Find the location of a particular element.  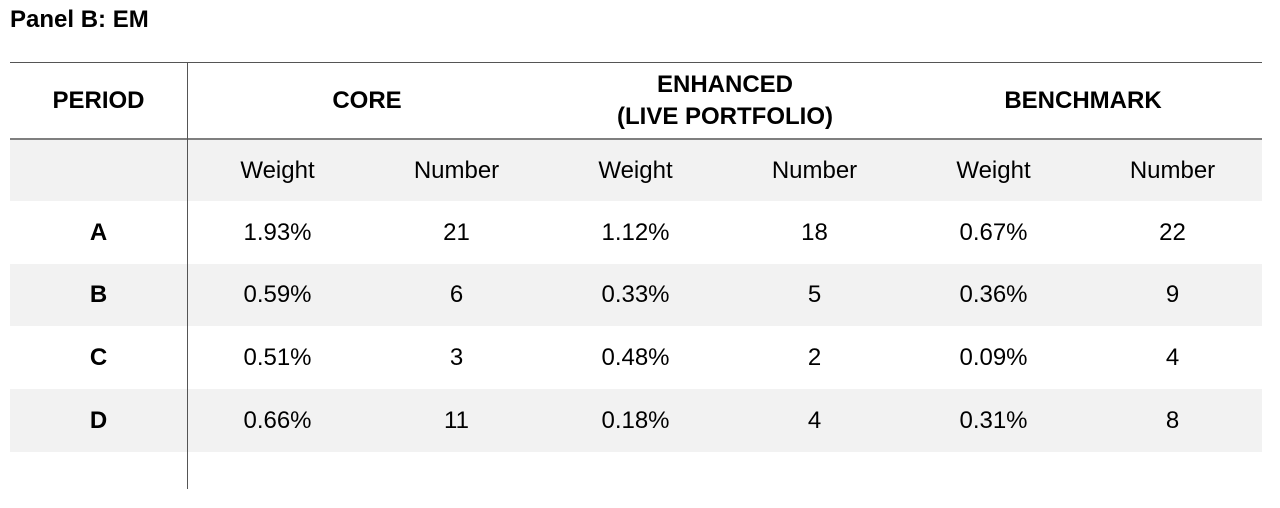

table-cell: 2 is located at coordinates (814, 357).